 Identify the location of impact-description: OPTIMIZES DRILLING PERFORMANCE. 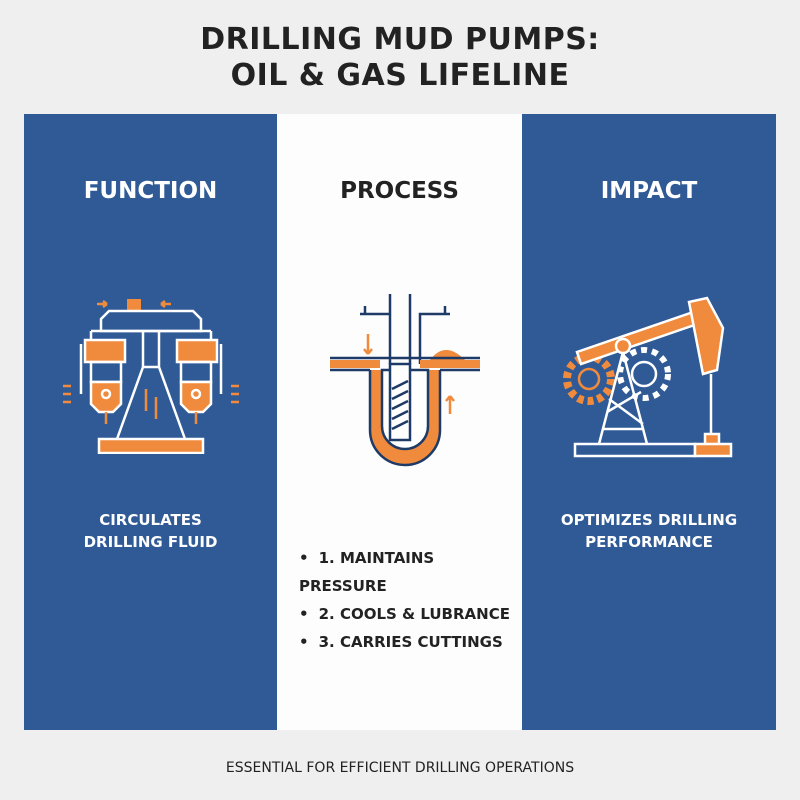
(649, 531).